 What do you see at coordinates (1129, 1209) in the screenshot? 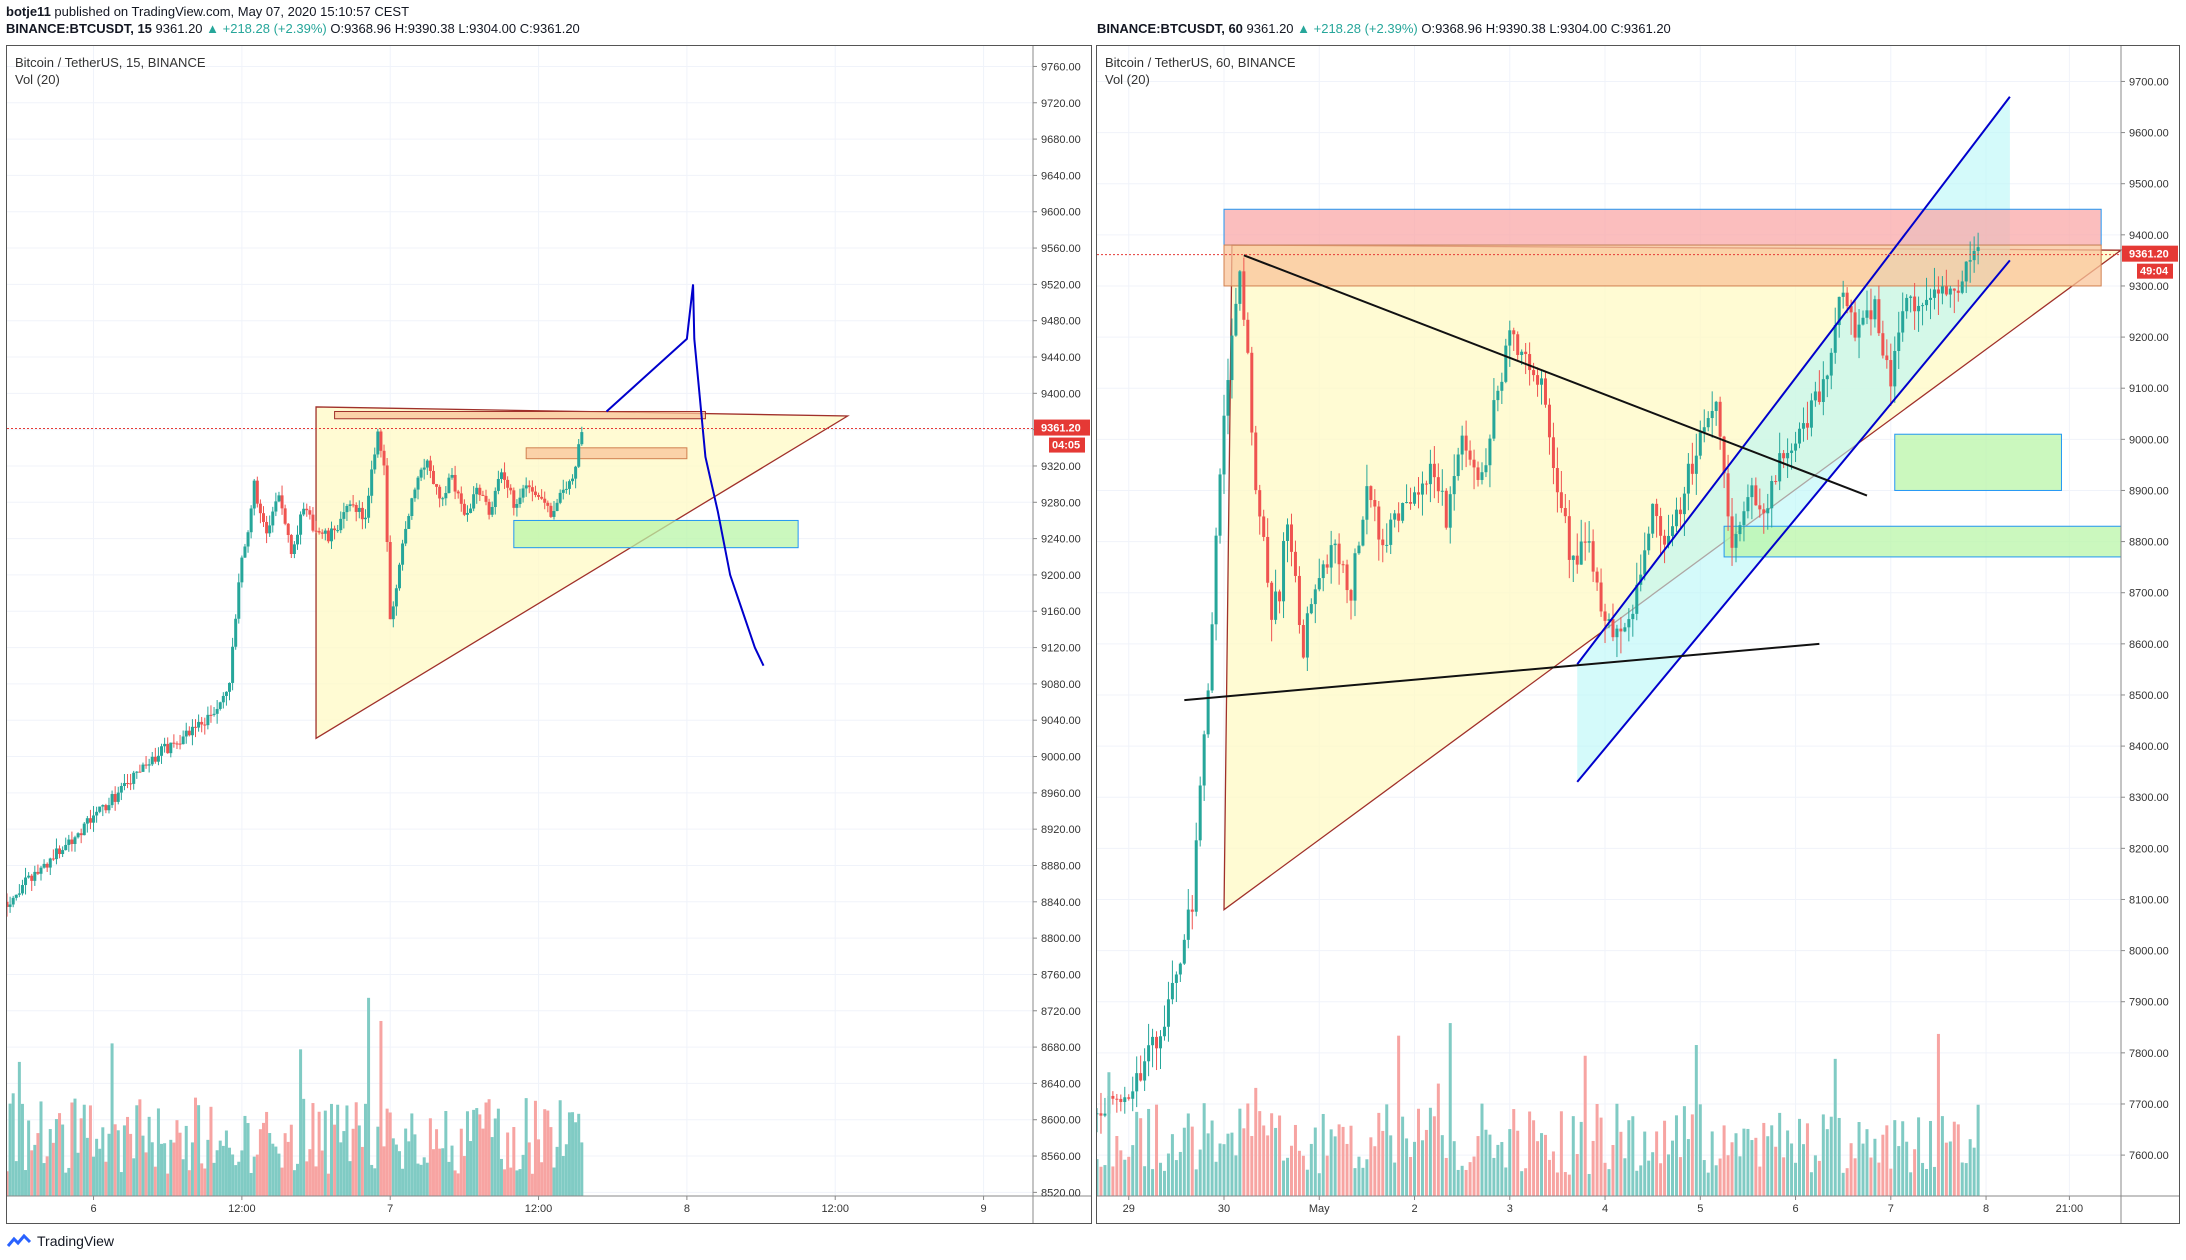
I see `right-time-tick-label: 29` at bounding box center [1129, 1209].